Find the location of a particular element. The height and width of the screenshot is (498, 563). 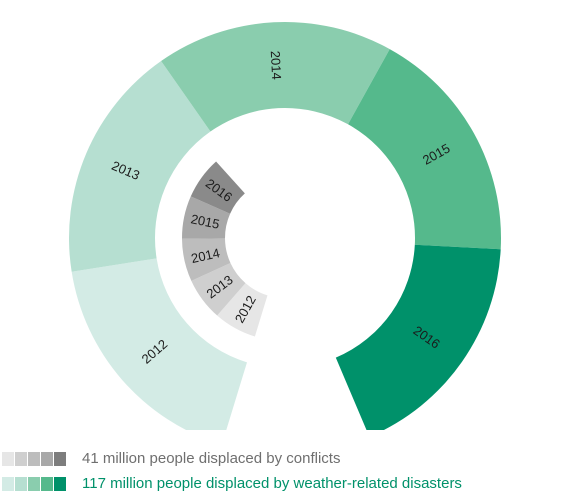

legend-swatches-conflicts is located at coordinates (38, 459).